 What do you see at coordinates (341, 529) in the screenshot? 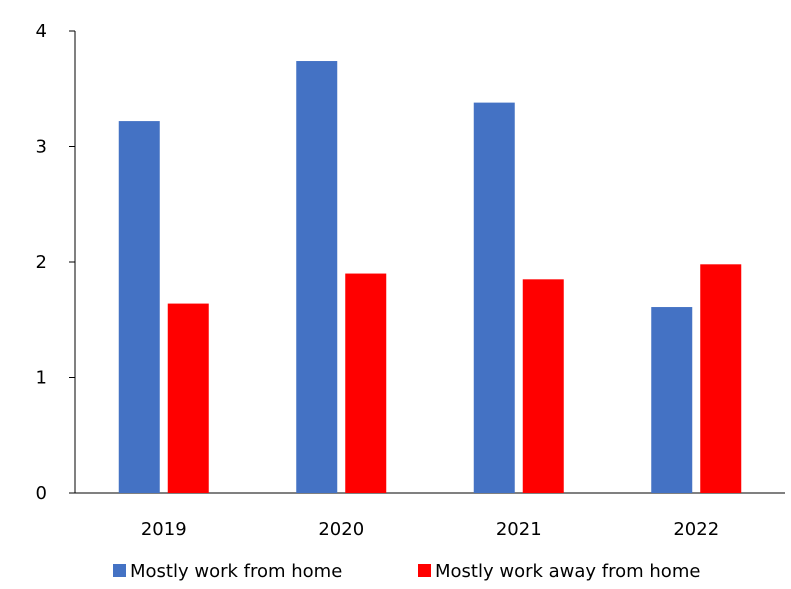
I see `x-tick-label: 2020` at bounding box center [341, 529].